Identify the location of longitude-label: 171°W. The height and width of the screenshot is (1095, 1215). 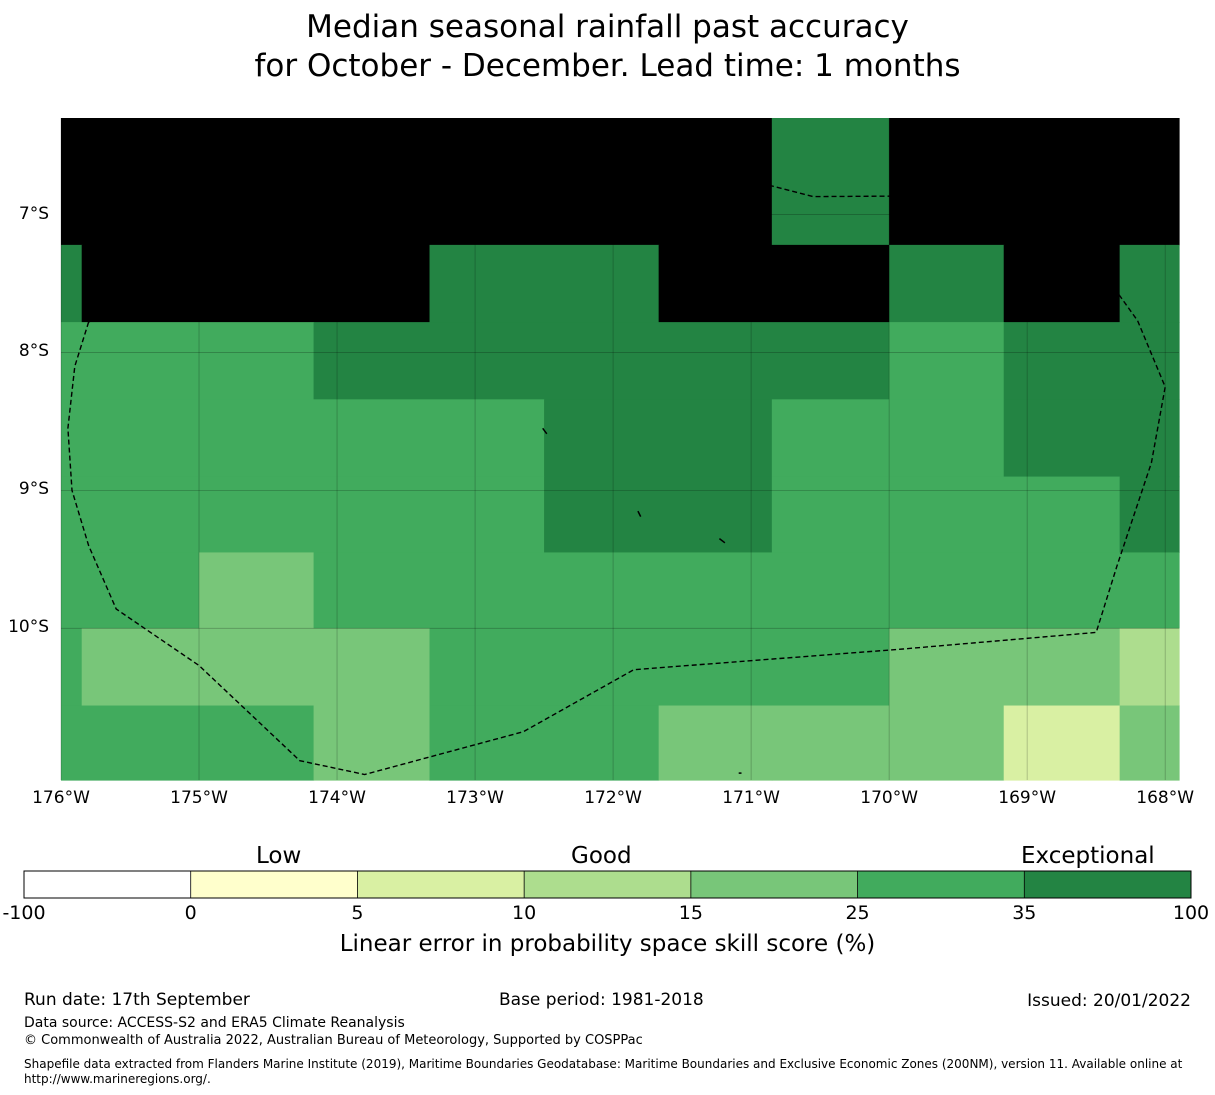
(751, 798).